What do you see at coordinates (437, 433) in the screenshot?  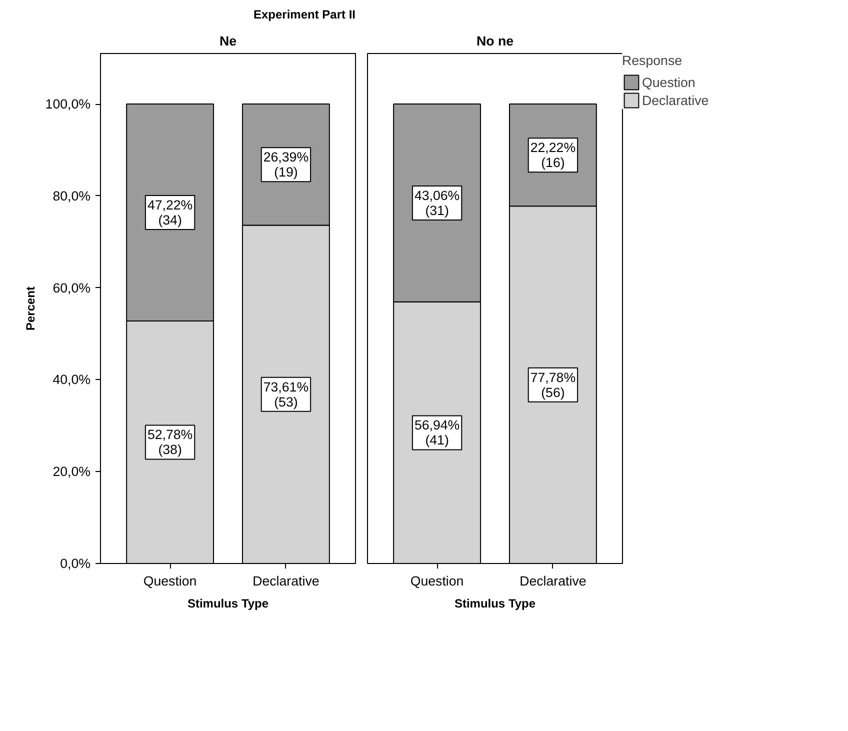 I see `data-label: 56,94% (41)` at bounding box center [437, 433].